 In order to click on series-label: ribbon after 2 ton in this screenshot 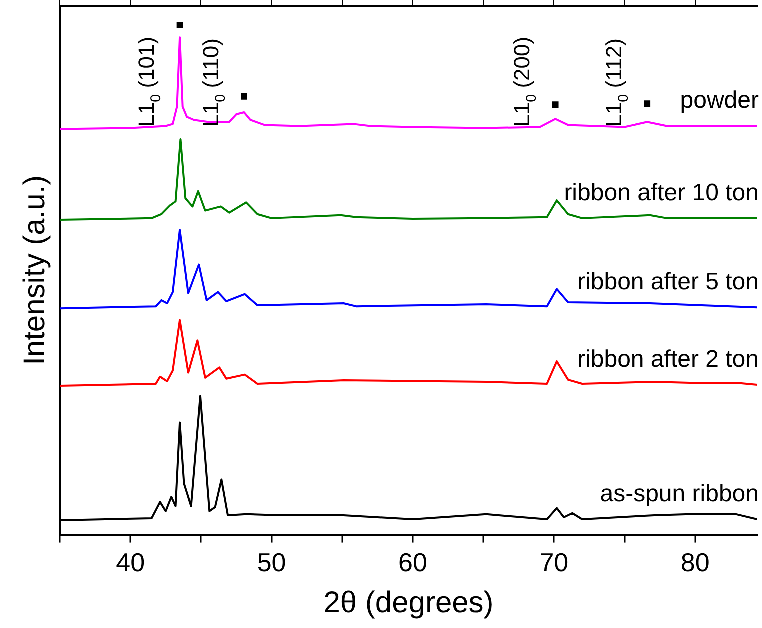, I will do `click(668, 360)`.